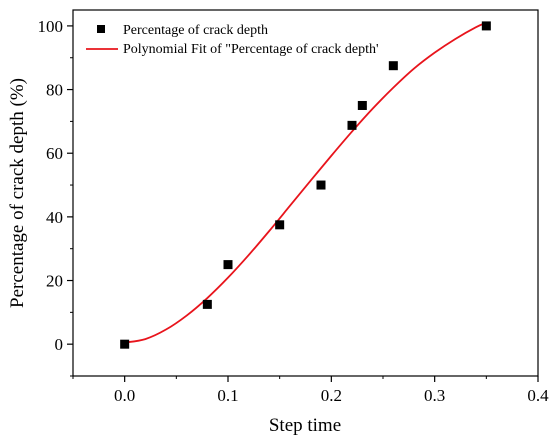  I want to click on legend-label-scatter: Percentage of crack depth, so click(195, 30).